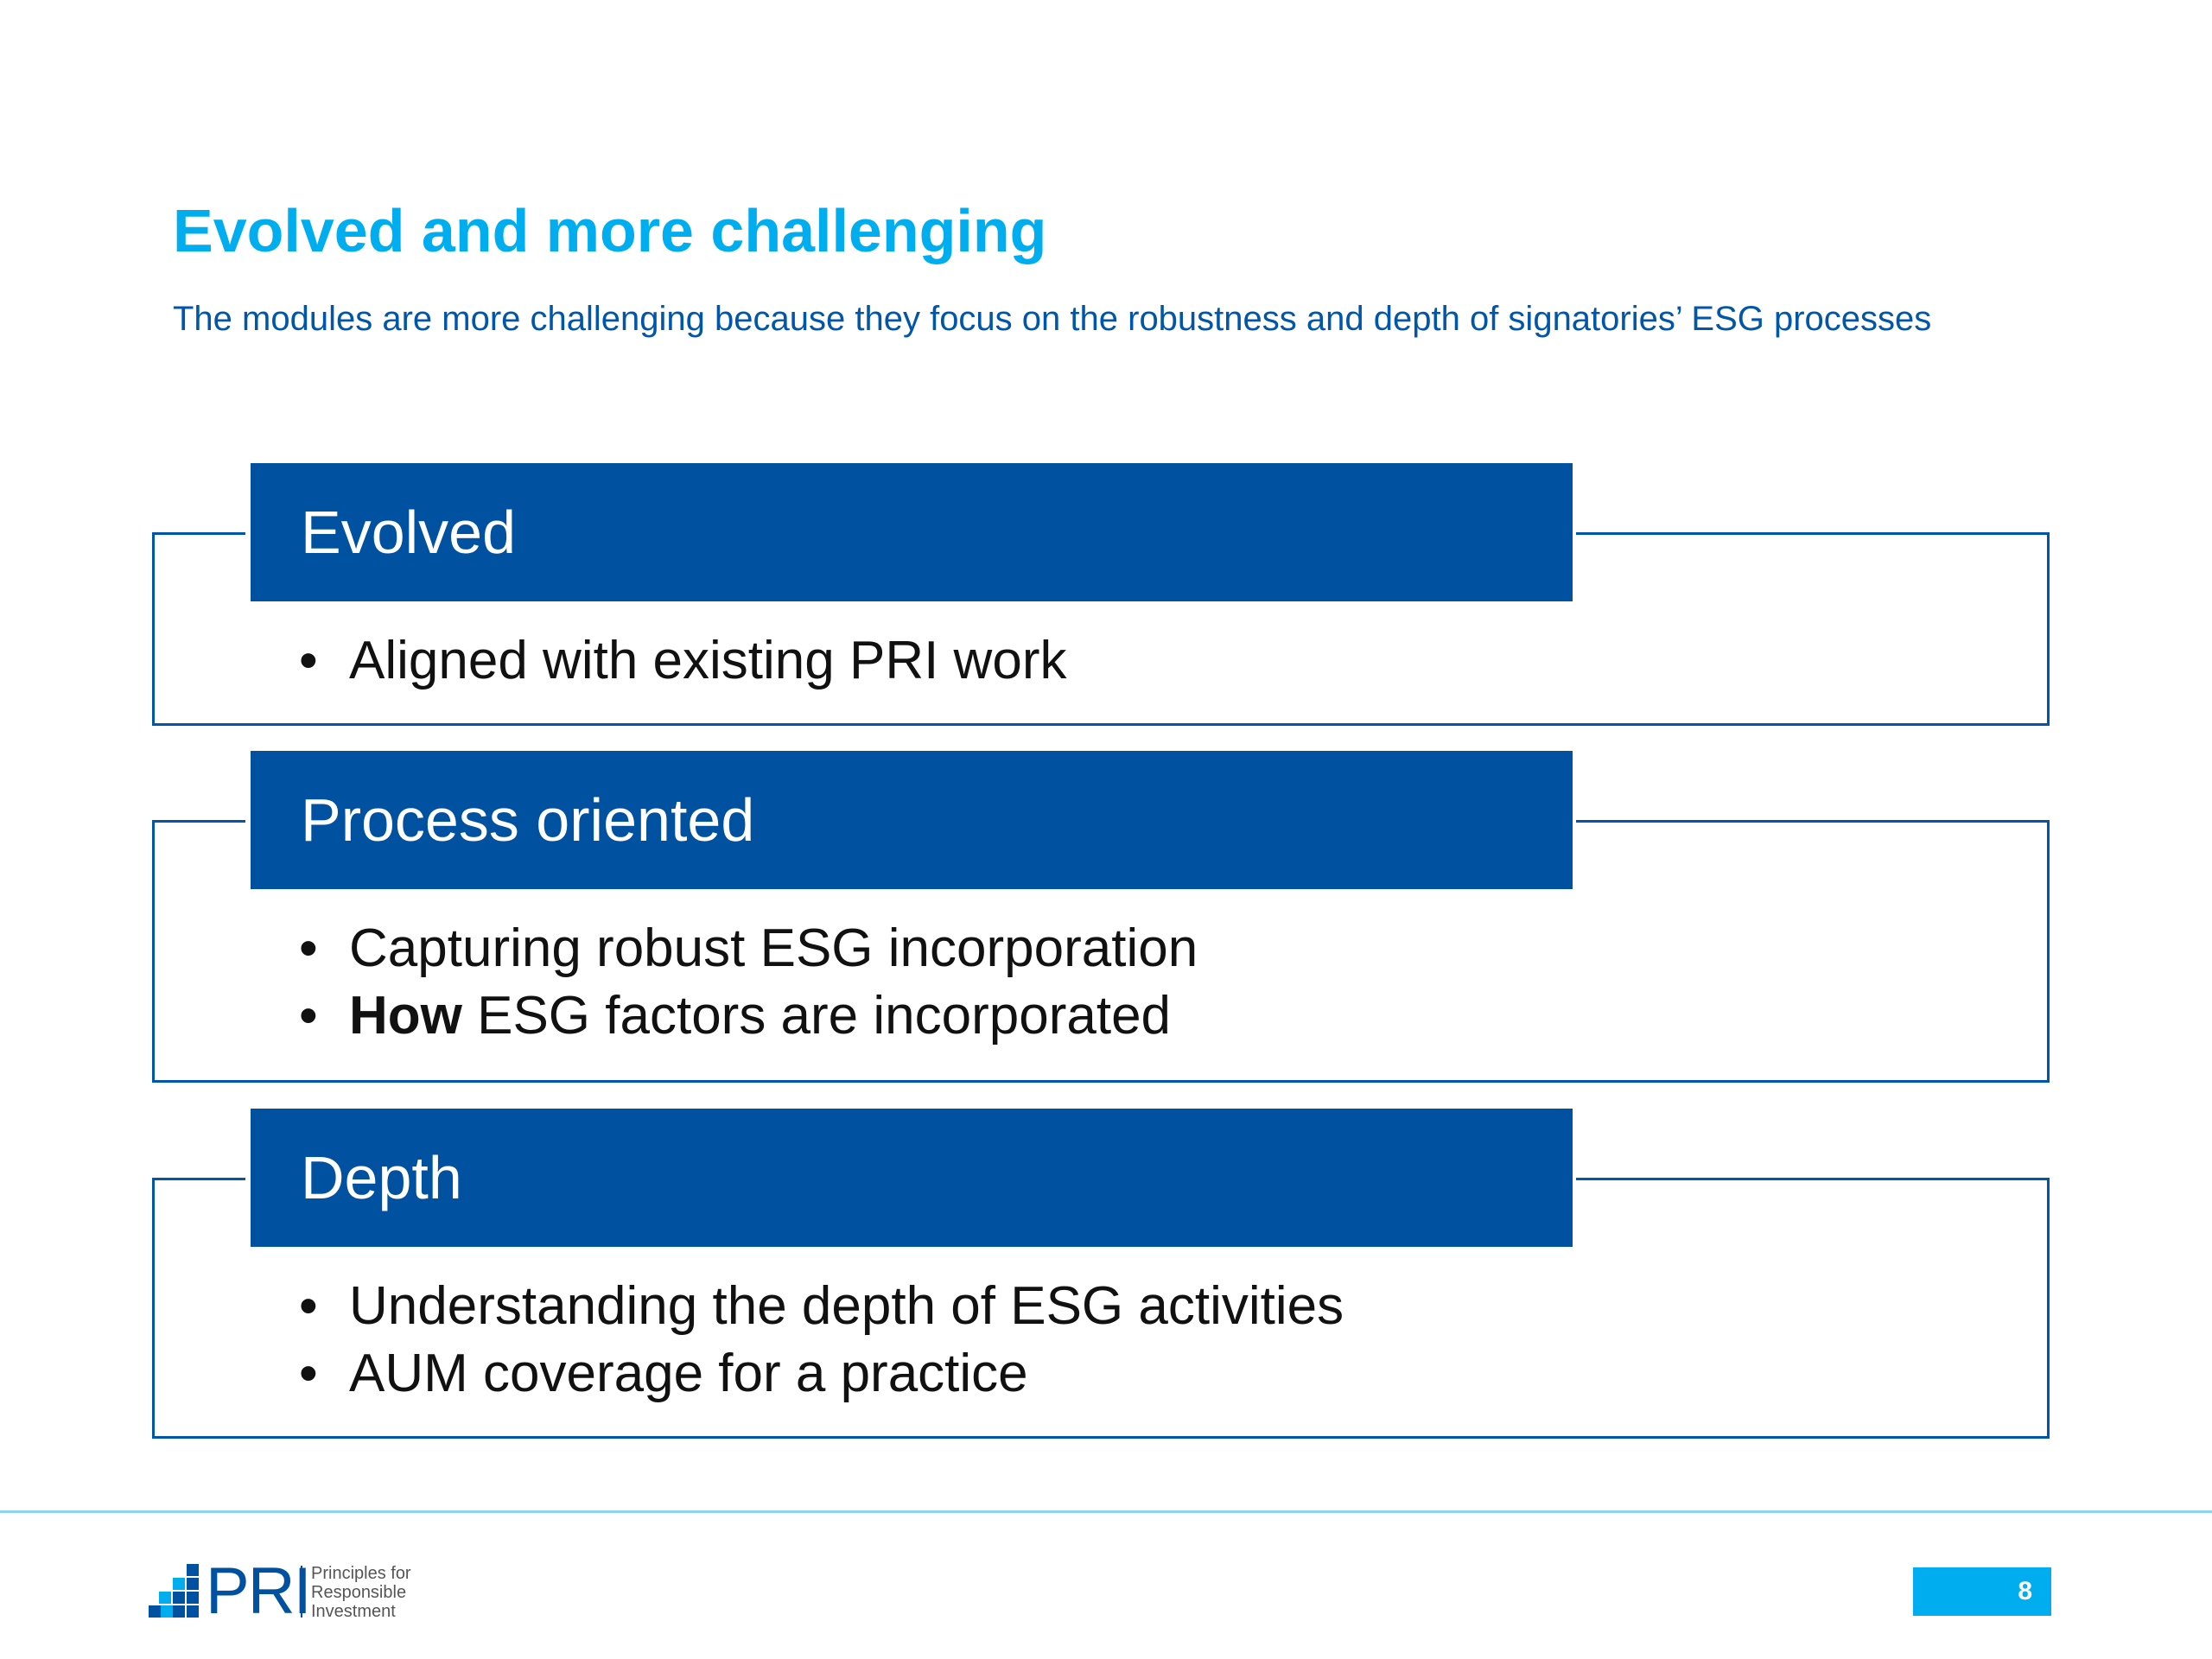 Image resolution: width=2212 pixels, height=1659 pixels. What do you see at coordinates (1106, 1511) in the screenshot?
I see `footer-divider` at bounding box center [1106, 1511].